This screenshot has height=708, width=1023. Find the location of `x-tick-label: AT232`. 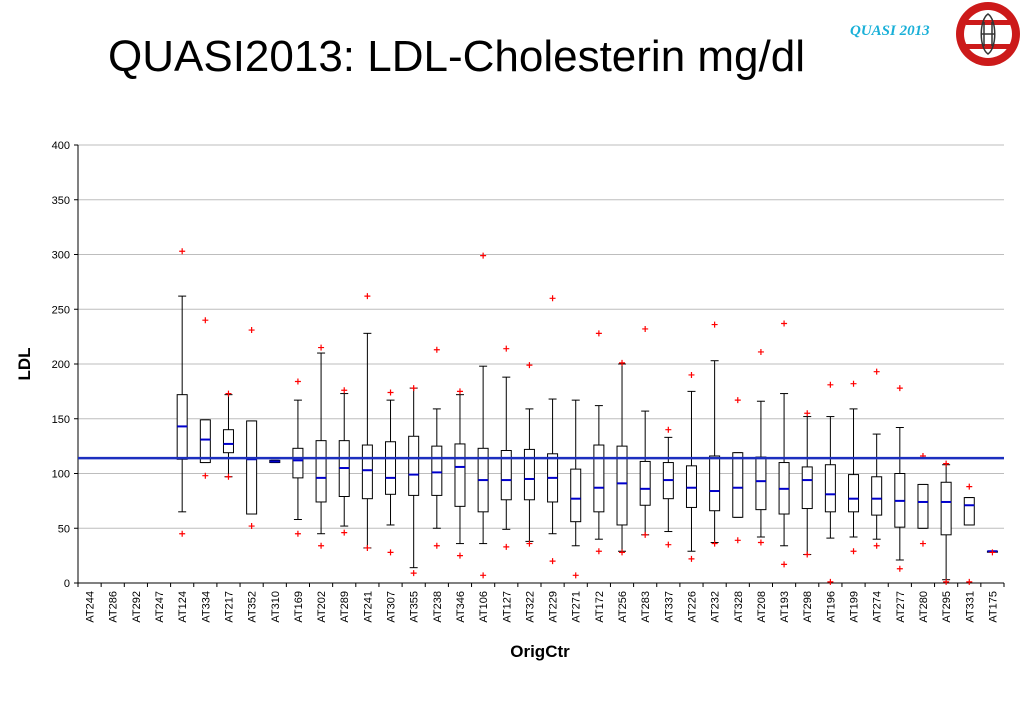

x-tick-label: AT232 is located at coordinates (716, 607).